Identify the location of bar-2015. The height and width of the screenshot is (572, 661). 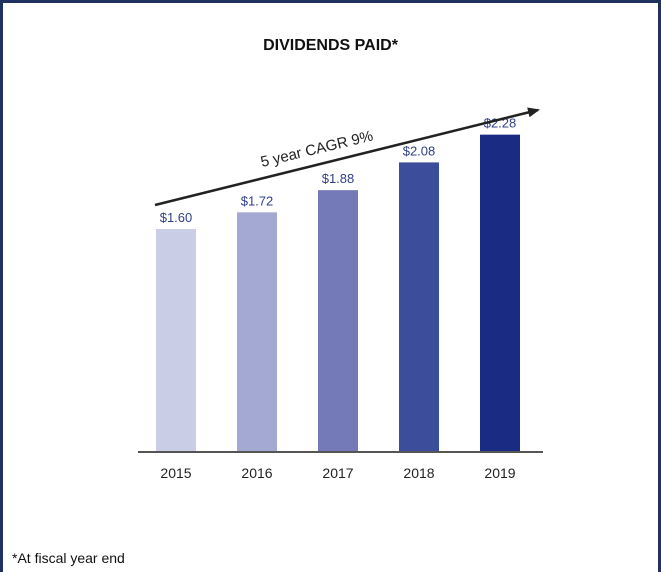
(176, 340).